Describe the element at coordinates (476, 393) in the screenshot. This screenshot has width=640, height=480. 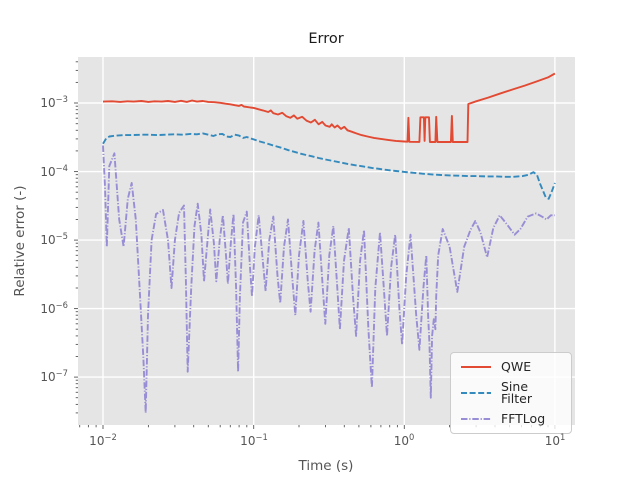
I see `legend-line-sample-sine-filter` at that location.